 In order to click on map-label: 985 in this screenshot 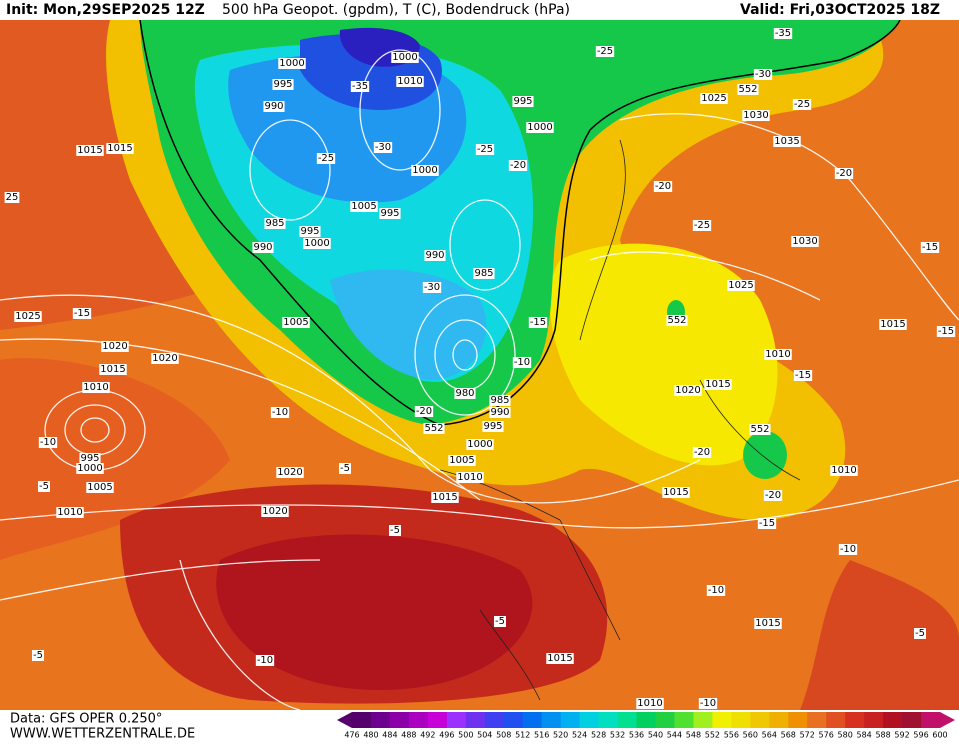, I will do `click(275, 223)`.